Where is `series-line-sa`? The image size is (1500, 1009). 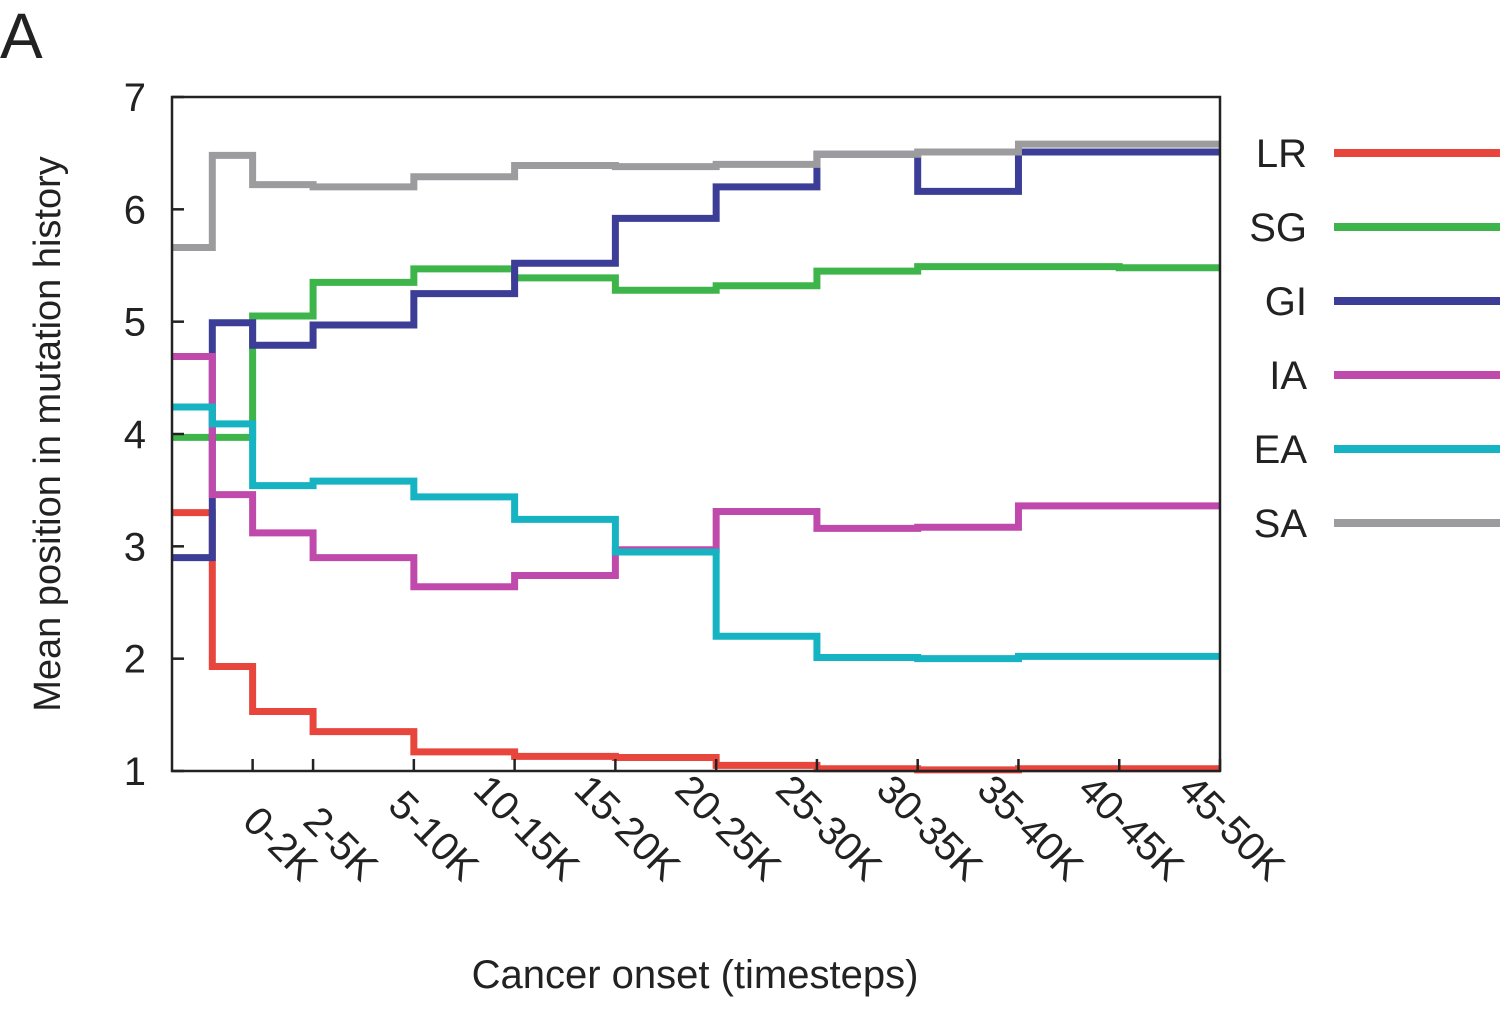
series-line-sa is located at coordinates (696, 196).